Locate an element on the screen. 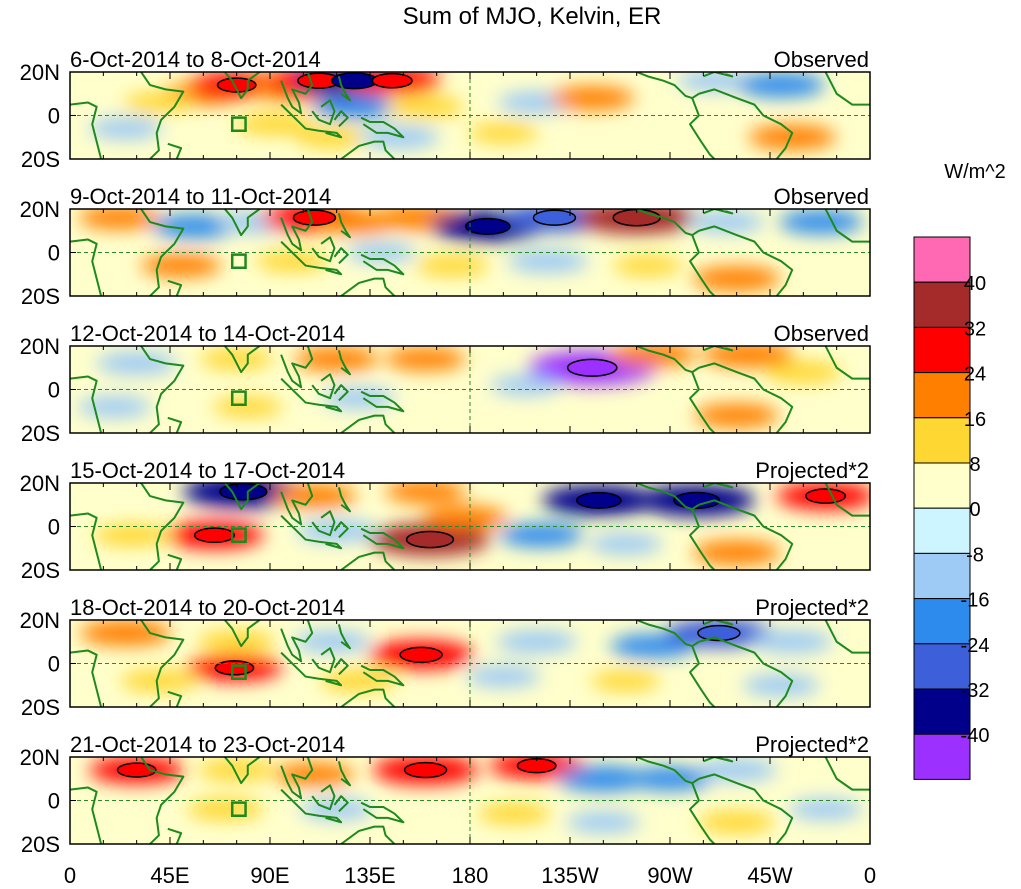 This screenshot has width=1021, height=889. panel-date-range: 12-Oct-2014 to 14-Oct-2014 is located at coordinates (207, 333).